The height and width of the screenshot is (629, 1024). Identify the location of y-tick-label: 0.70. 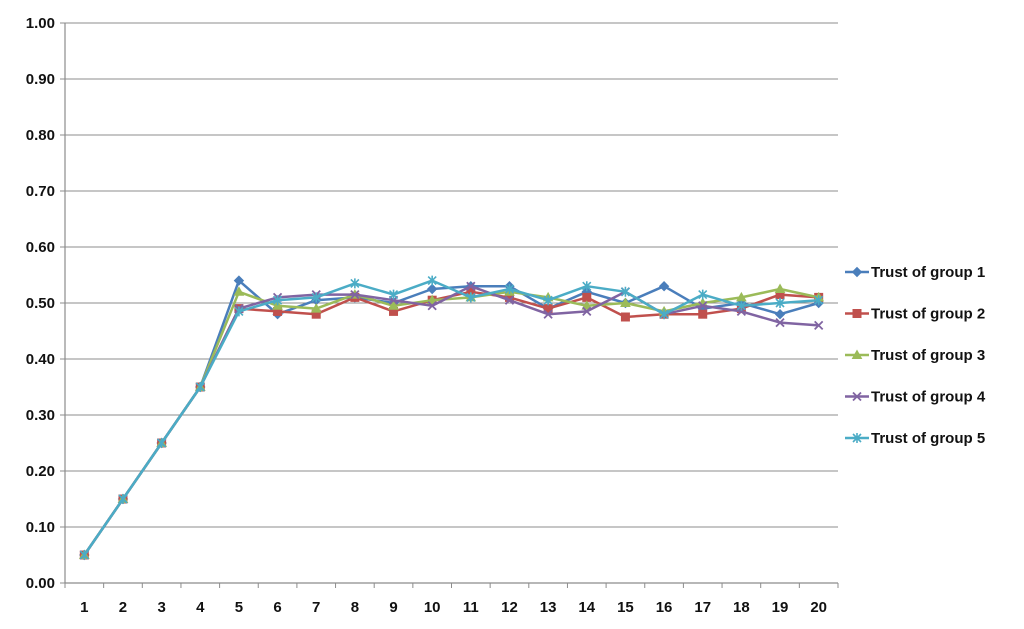
(40, 191).